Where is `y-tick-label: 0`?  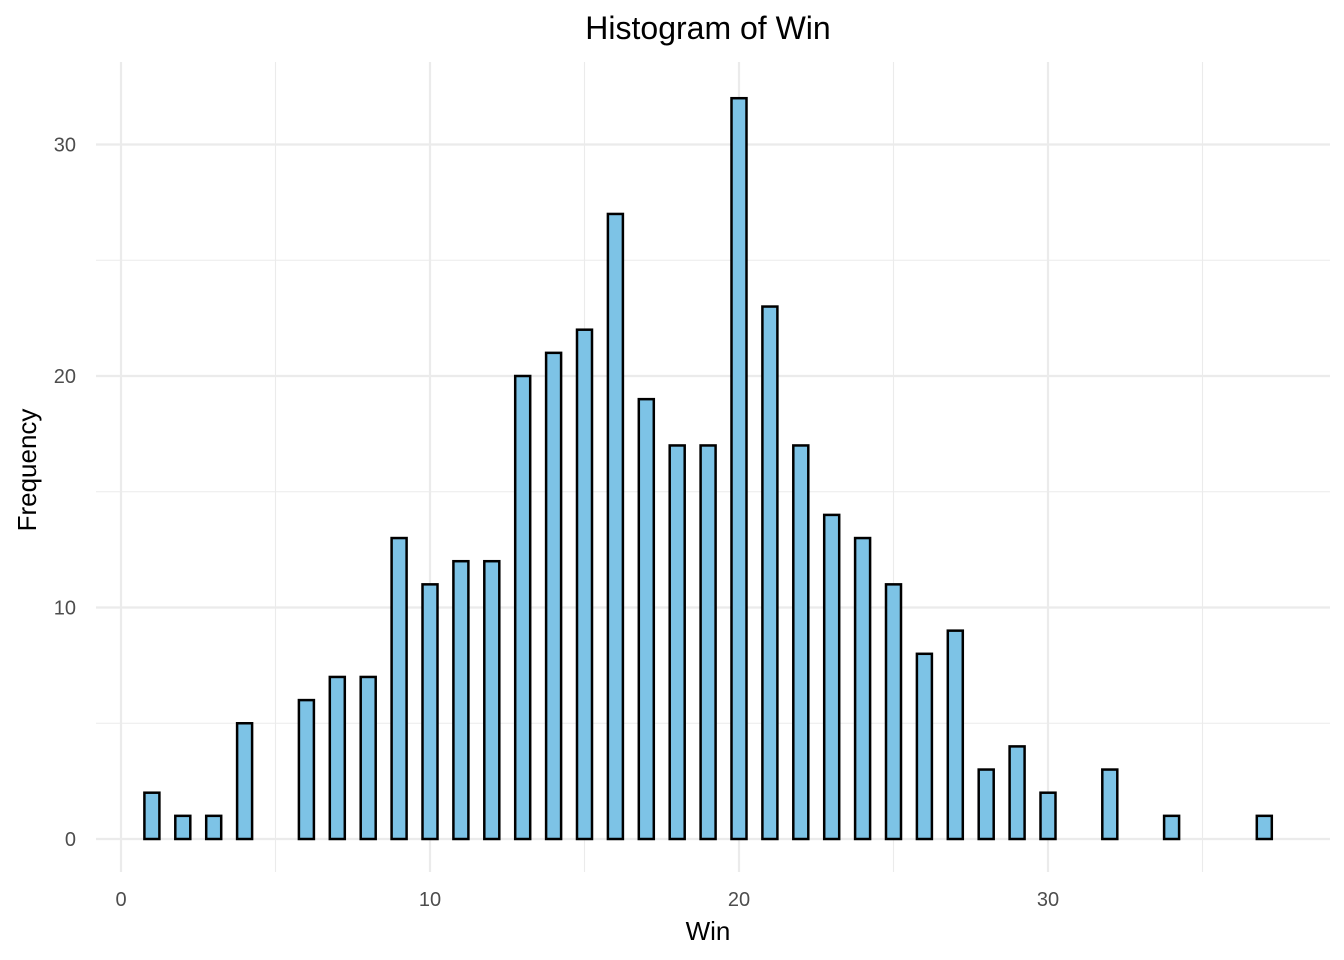 y-tick-label: 0 is located at coordinates (70, 840).